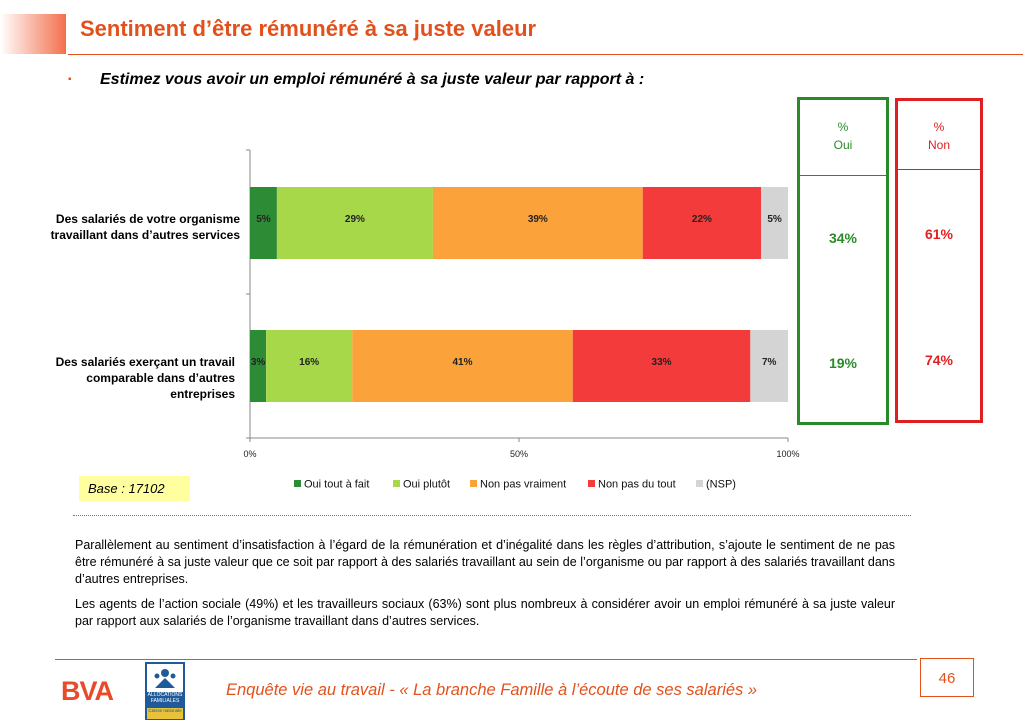  Describe the element at coordinates (492, 515) in the screenshot. I see `section-divider` at that location.